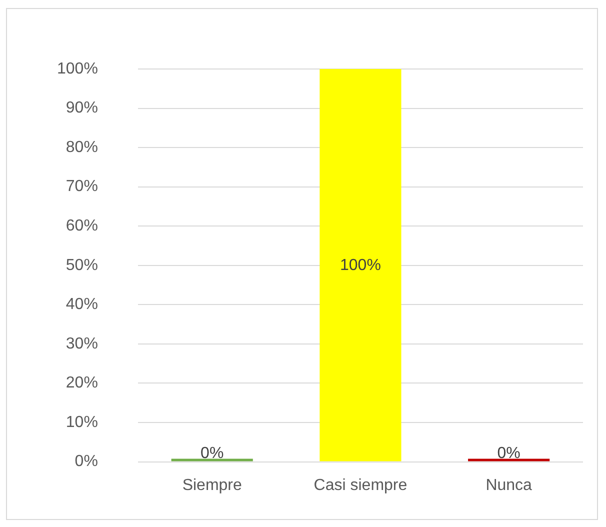 Image resolution: width=606 pixels, height=527 pixels. What do you see at coordinates (77, 69) in the screenshot?
I see `y-tick-label: 100%` at bounding box center [77, 69].